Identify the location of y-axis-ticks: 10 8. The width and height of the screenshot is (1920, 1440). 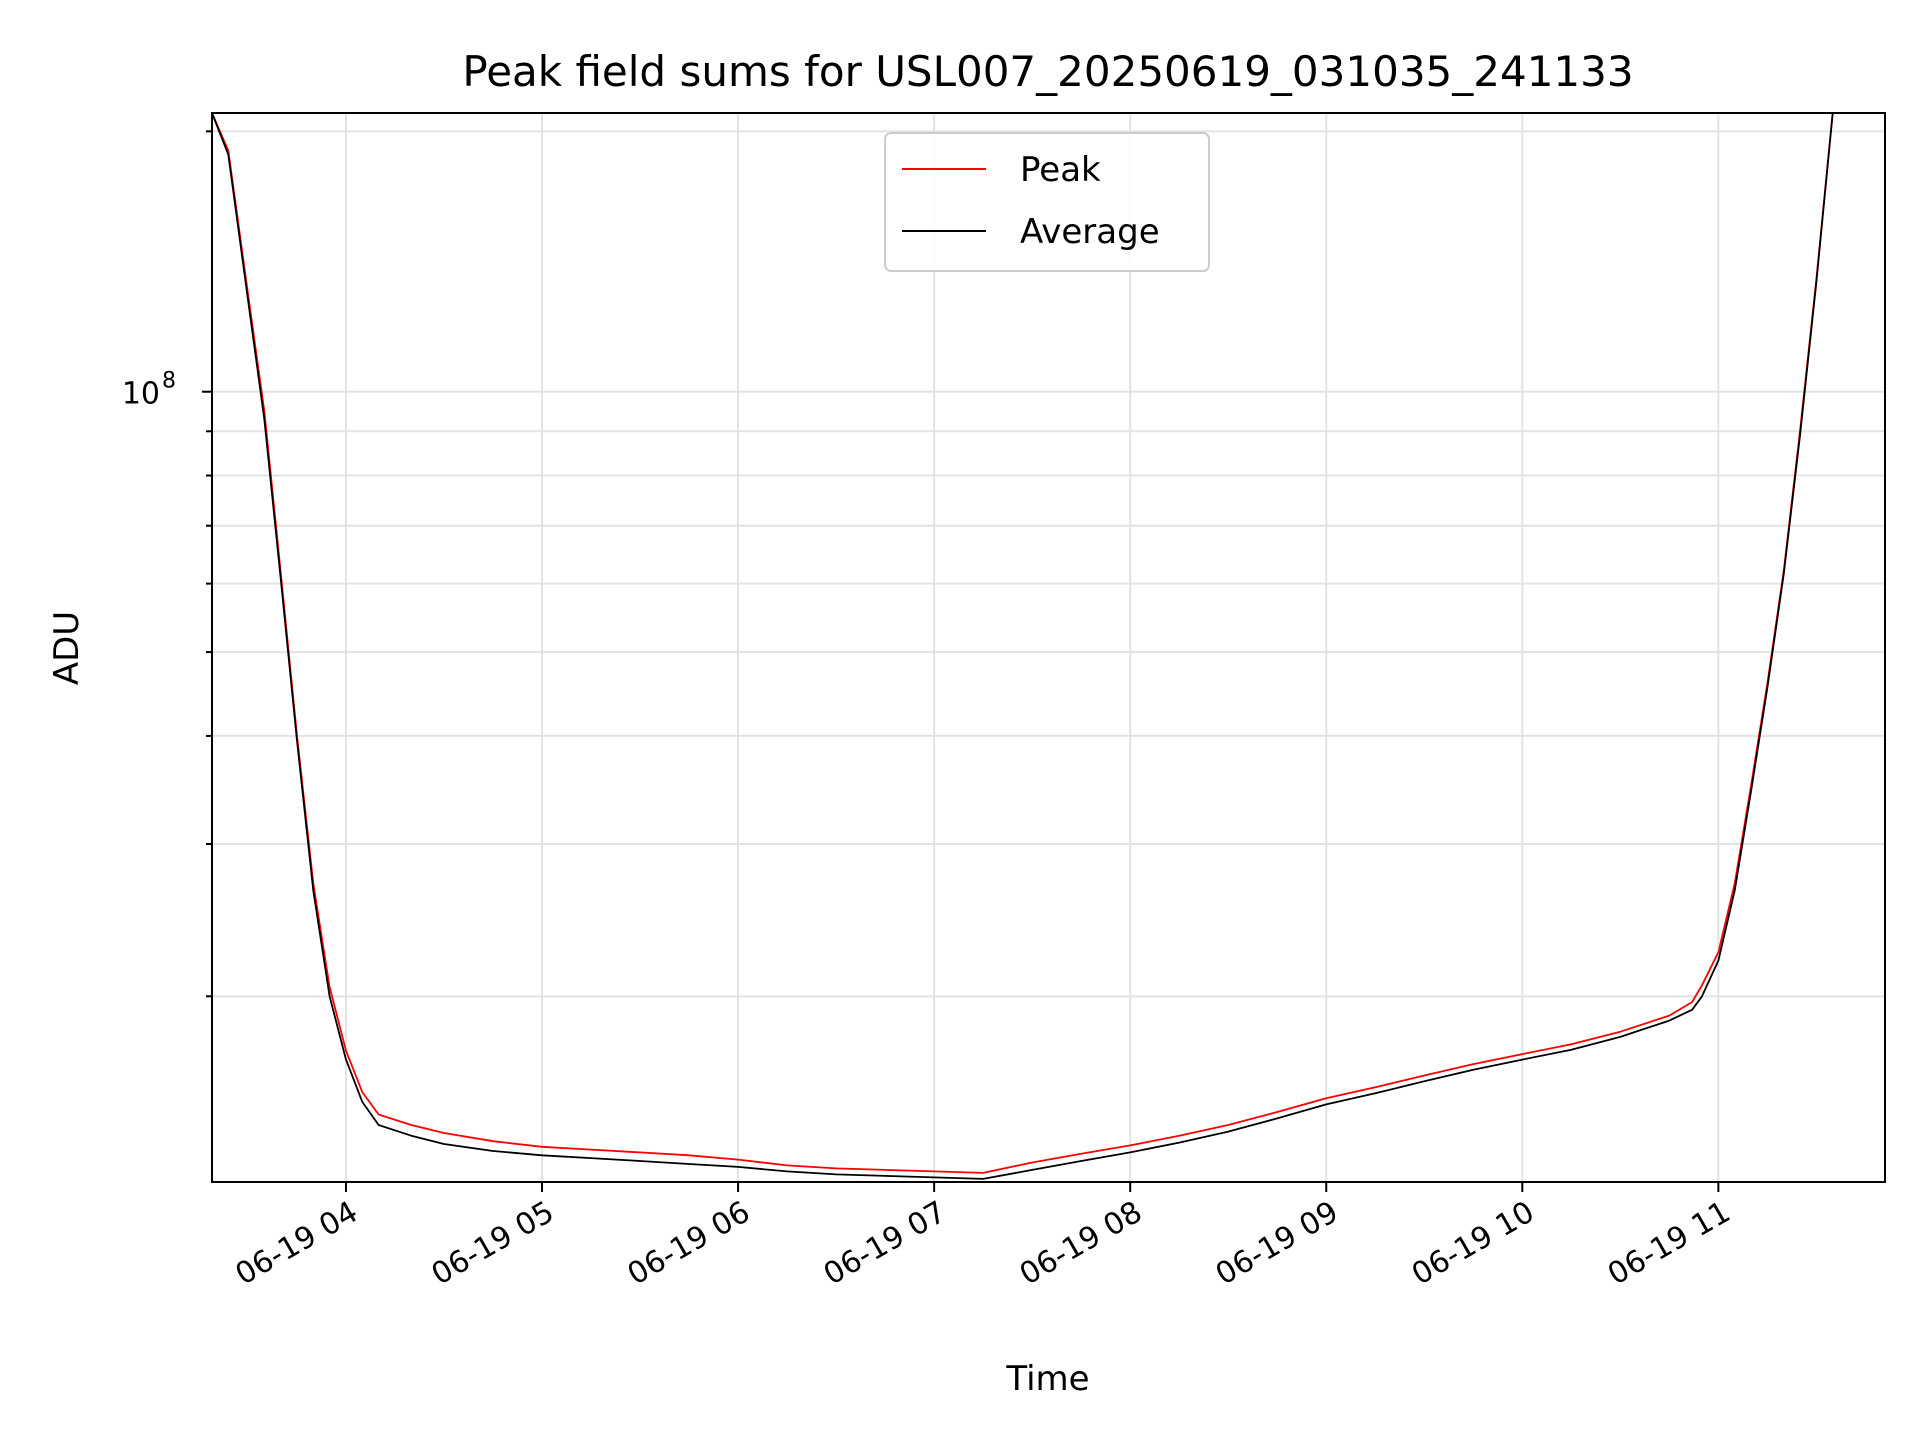
(167, 564).